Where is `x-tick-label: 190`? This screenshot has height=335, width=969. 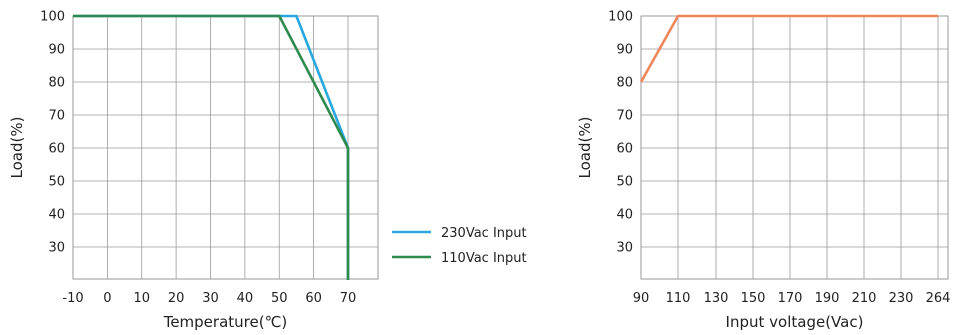 x-tick-label: 190 is located at coordinates (827, 298).